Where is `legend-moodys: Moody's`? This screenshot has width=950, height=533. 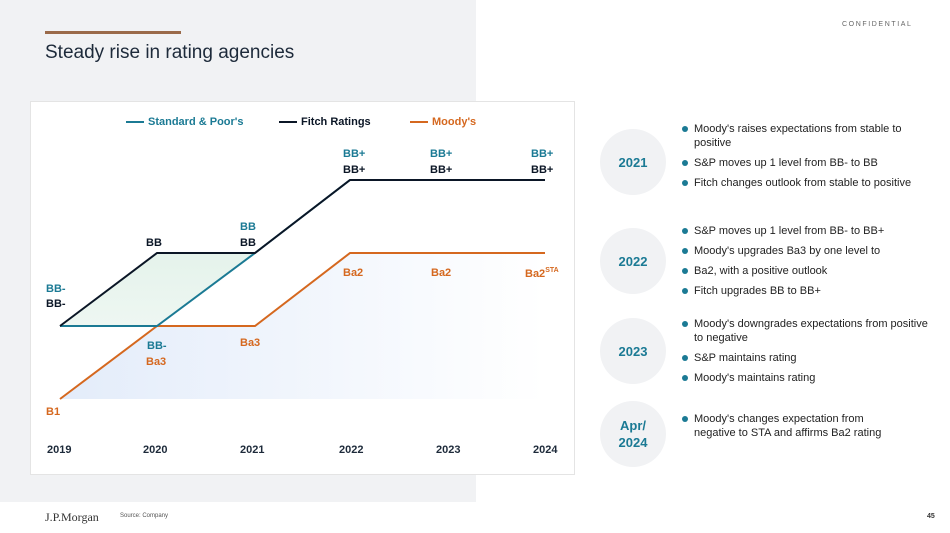 legend-moodys: Moody's is located at coordinates (443, 122).